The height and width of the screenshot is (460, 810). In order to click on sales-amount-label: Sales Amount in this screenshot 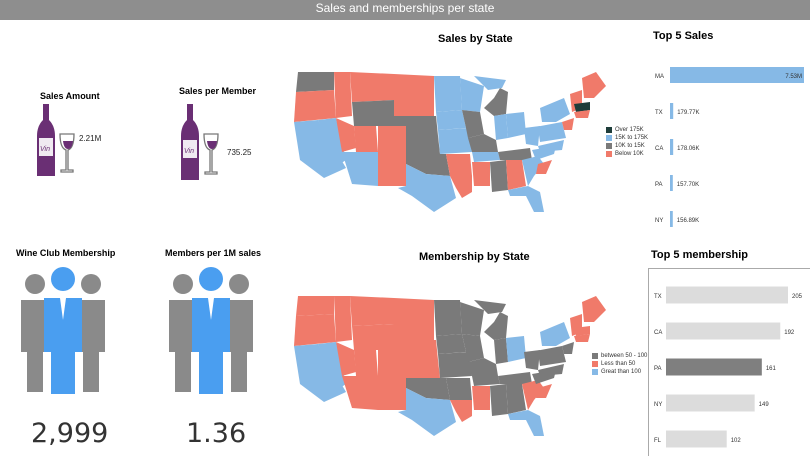, I will do `click(70, 96)`.